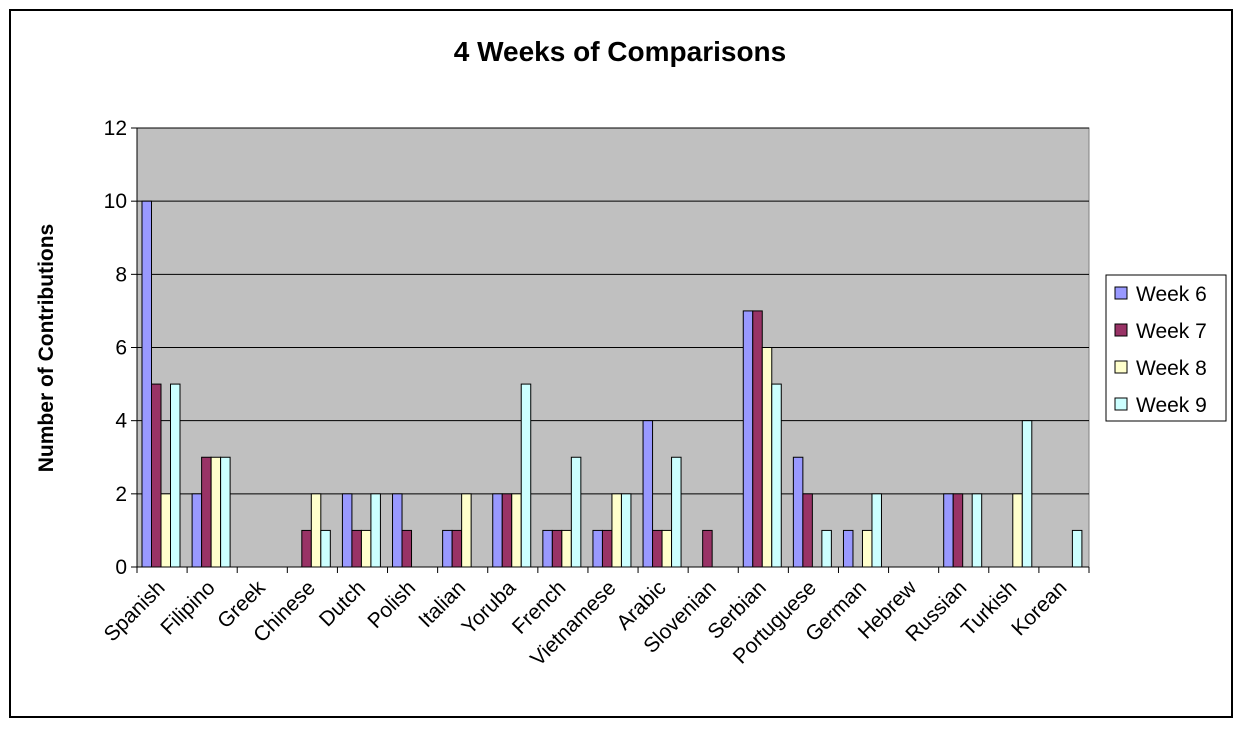 The width and height of the screenshot is (1244, 729). What do you see at coordinates (526, 475) in the screenshot?
I see `bar-week-9-yoruba` at bounding box center [526, 475].